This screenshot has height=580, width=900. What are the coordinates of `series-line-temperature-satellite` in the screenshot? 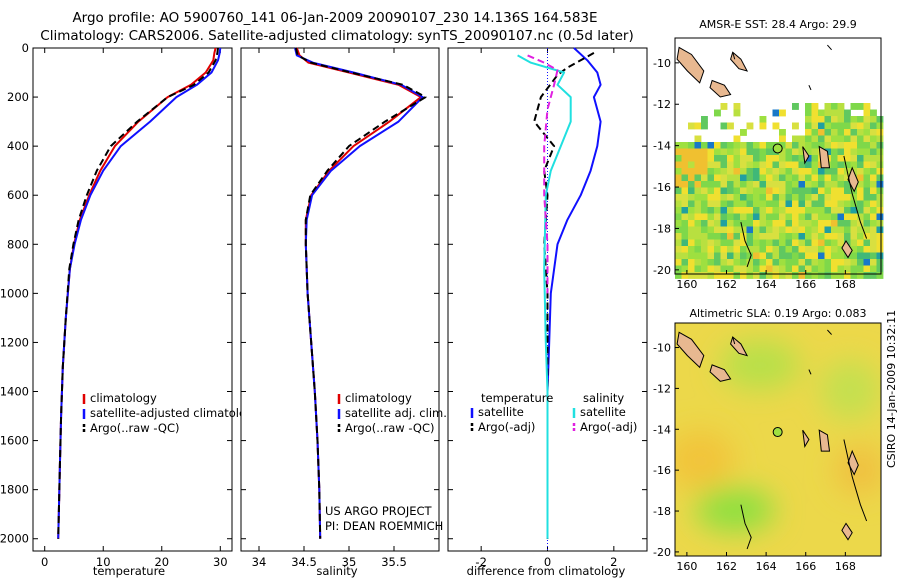 It's located at (574, 293).